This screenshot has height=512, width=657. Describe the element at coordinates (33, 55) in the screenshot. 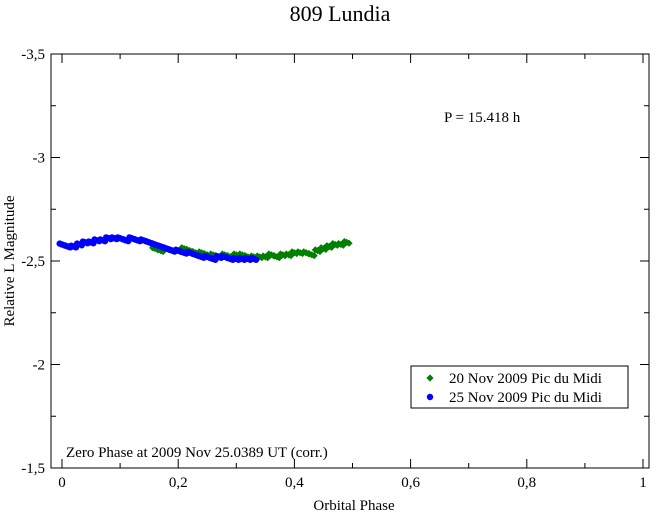

I see `y-tick-label: -3,5` at that location.